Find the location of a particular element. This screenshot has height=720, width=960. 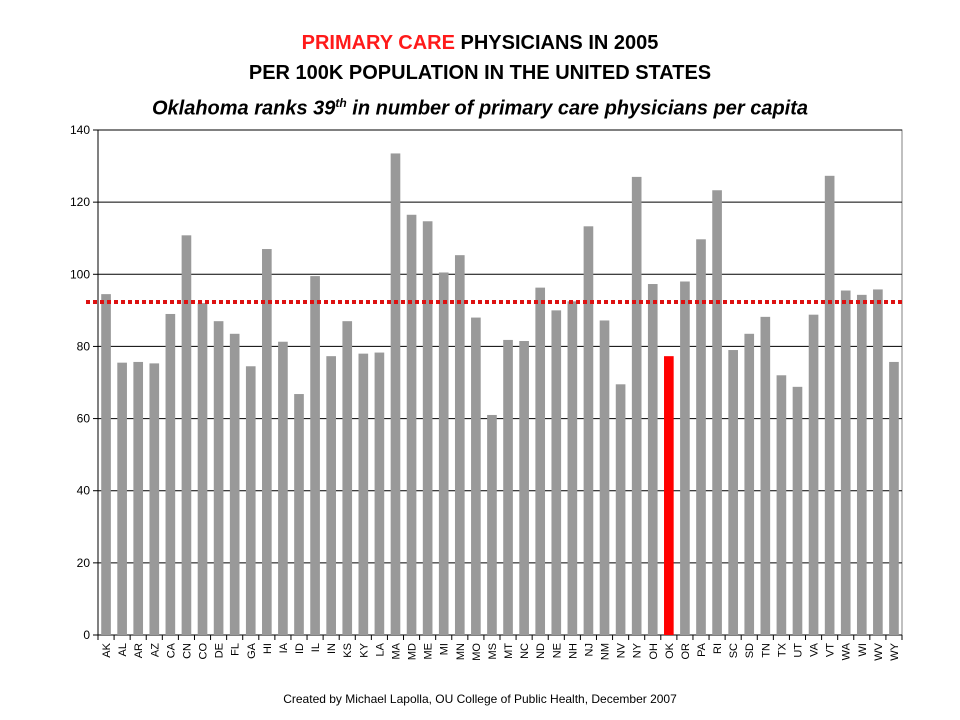

y-tick-label: 20 is located at coordinates (84, 563).